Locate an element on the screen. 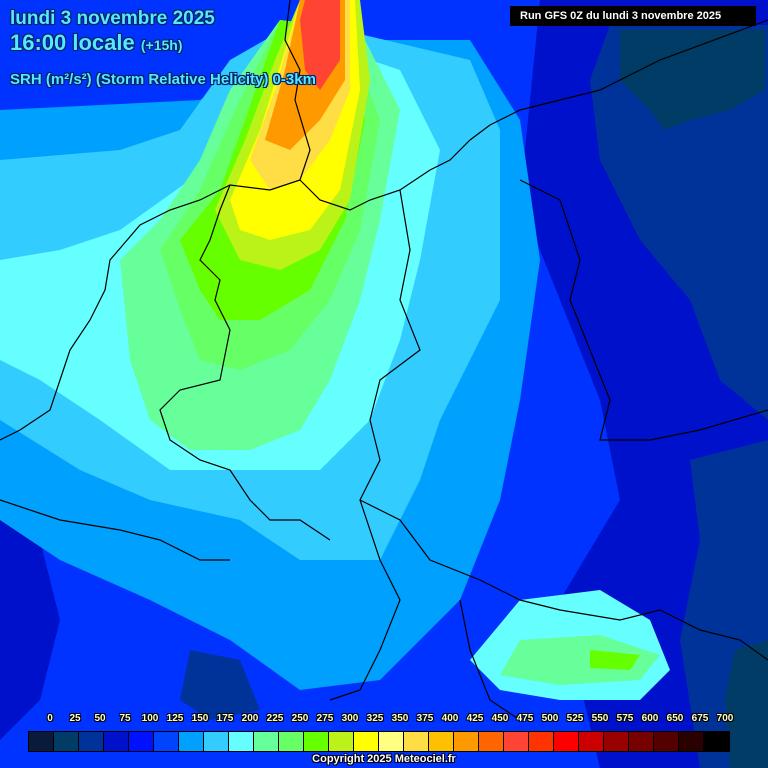 The image size is (768, 768). legend-label: 50 is located at coordinates (100, 718).